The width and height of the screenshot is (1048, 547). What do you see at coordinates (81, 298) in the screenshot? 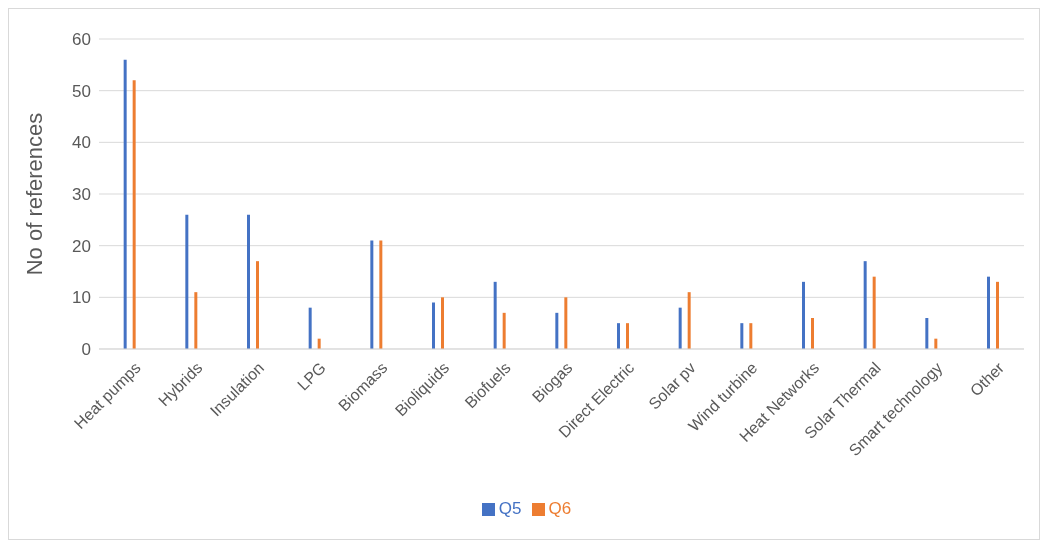
I see `y-tick-label: 10` at bounding box center [81, 298].